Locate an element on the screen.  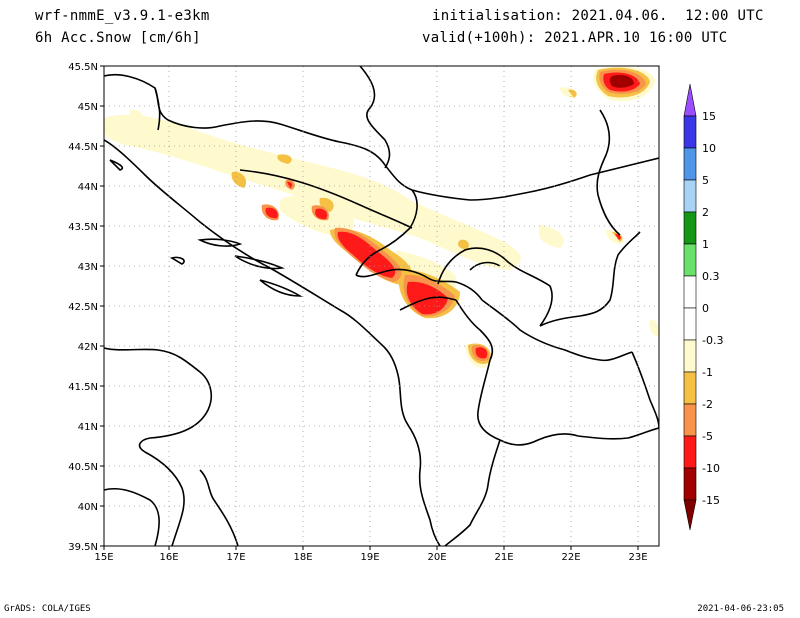
lat-tick-label: 43.5N is located at coordinates (83, 227).